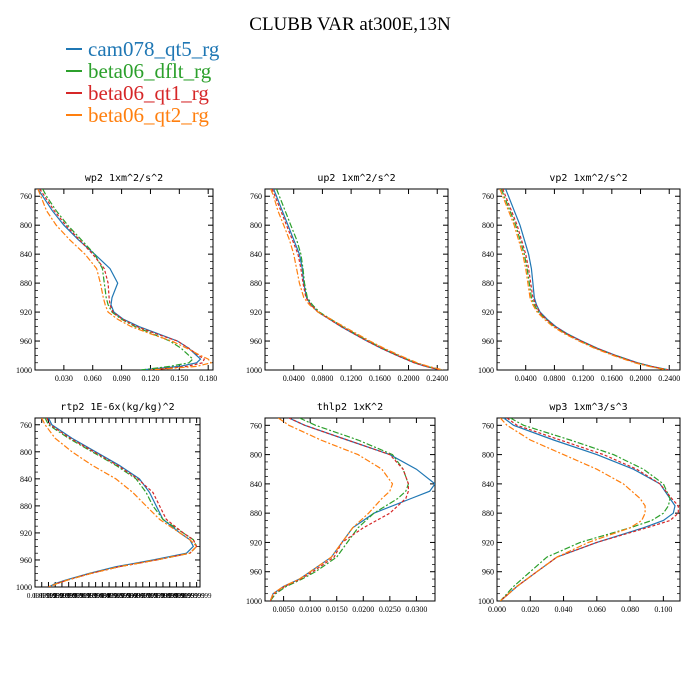 This screenshot has height=700, width=700. Describe the element at coordinates (143, 596) in the screenshot. I see `x-tick-label: 0.6399999` at that location.